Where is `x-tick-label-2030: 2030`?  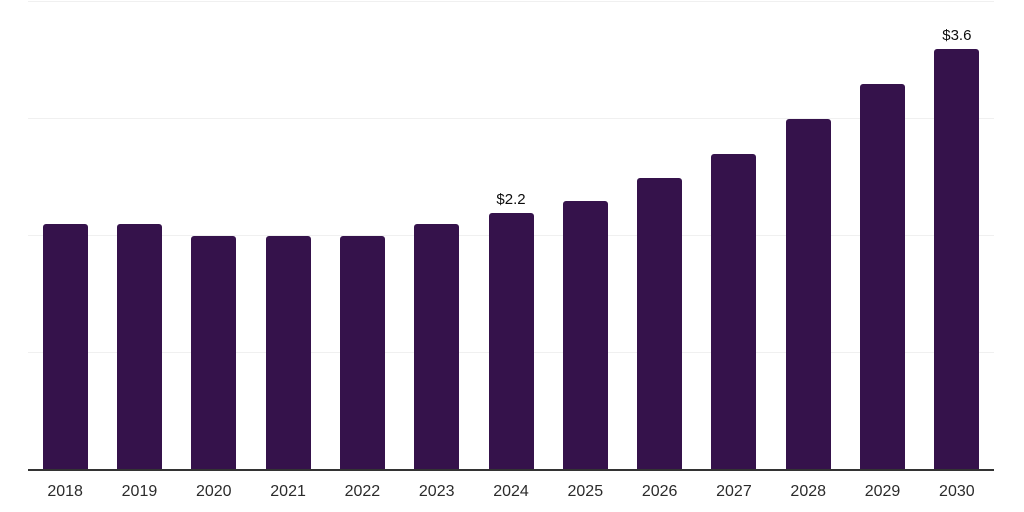 x-tick-label-2030: 2030 is located at coordinates (957, 491).